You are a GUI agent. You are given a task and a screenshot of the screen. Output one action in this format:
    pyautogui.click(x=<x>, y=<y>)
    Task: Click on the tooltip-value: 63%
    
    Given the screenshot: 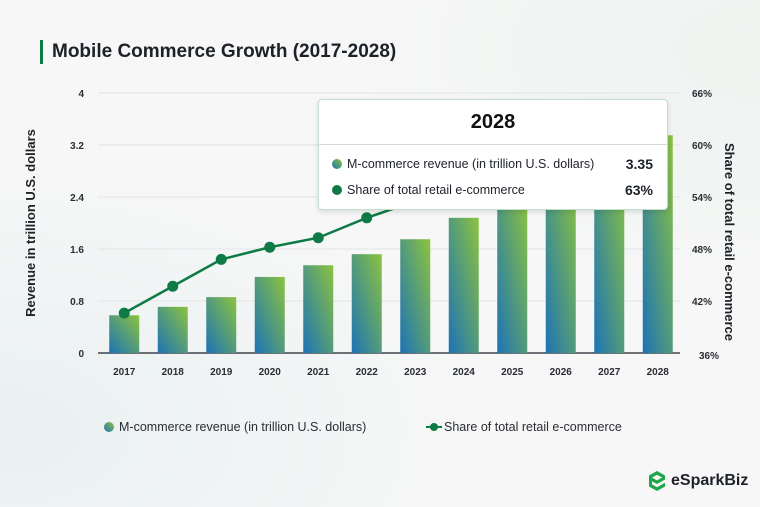 What is the action you would take?
    pyautogui.click(x=638, y=190)
    